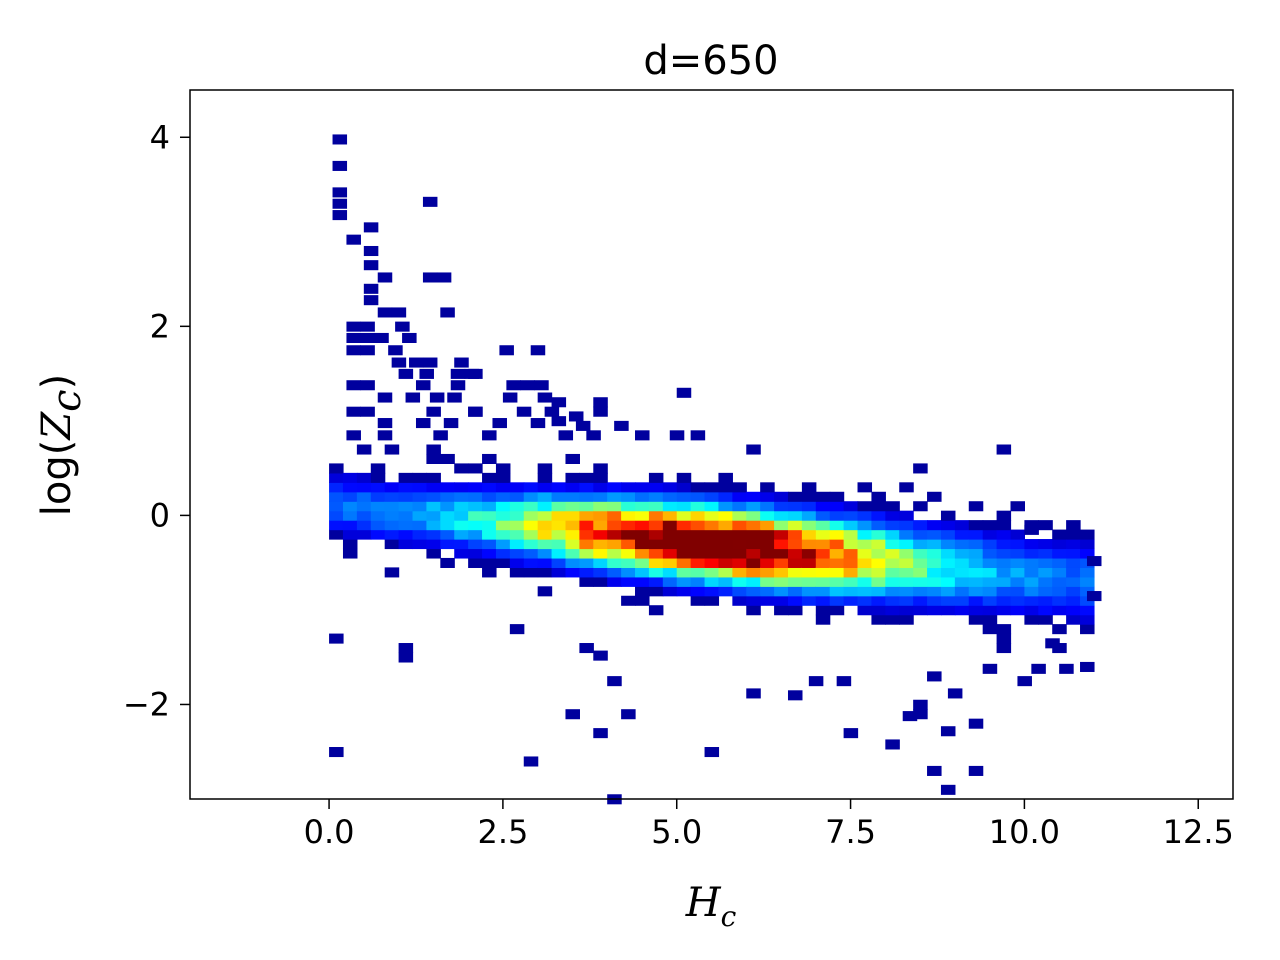 The height and width of the screenshot is (960, 1280). Describe the element at coordinates (57, 426) in the screenshot. I see `y-axis-label-main: Z` at that location.